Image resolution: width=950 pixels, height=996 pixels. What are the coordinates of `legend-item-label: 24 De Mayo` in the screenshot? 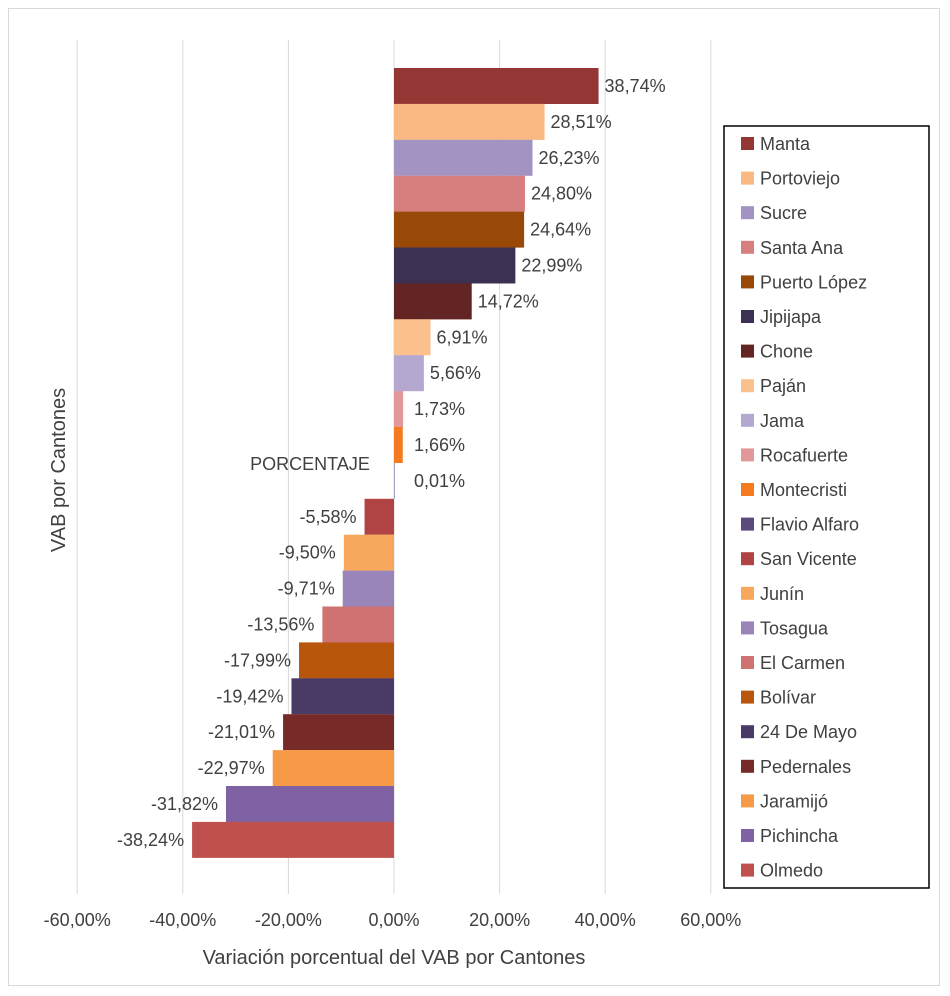 It's located at (808, 732).